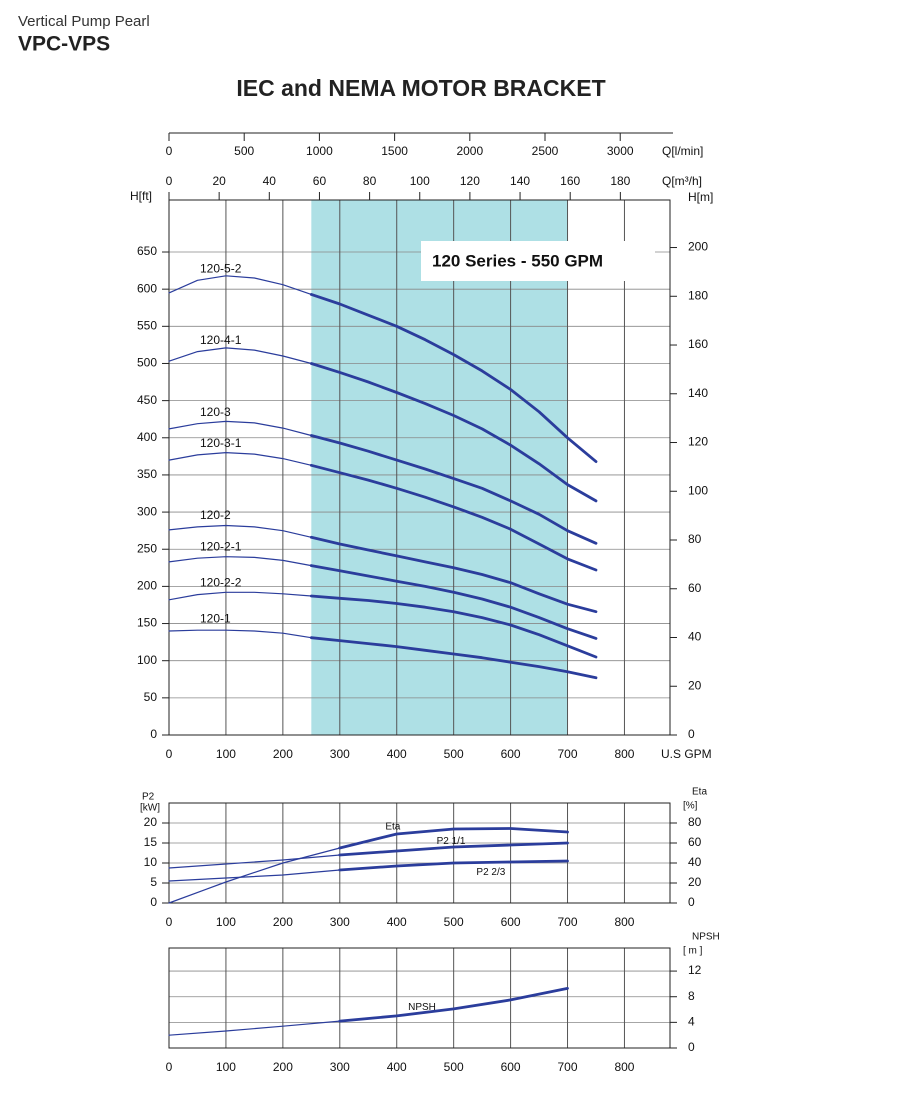  I want to click on top-axis-label: Q[l/min], so click(682, 151).